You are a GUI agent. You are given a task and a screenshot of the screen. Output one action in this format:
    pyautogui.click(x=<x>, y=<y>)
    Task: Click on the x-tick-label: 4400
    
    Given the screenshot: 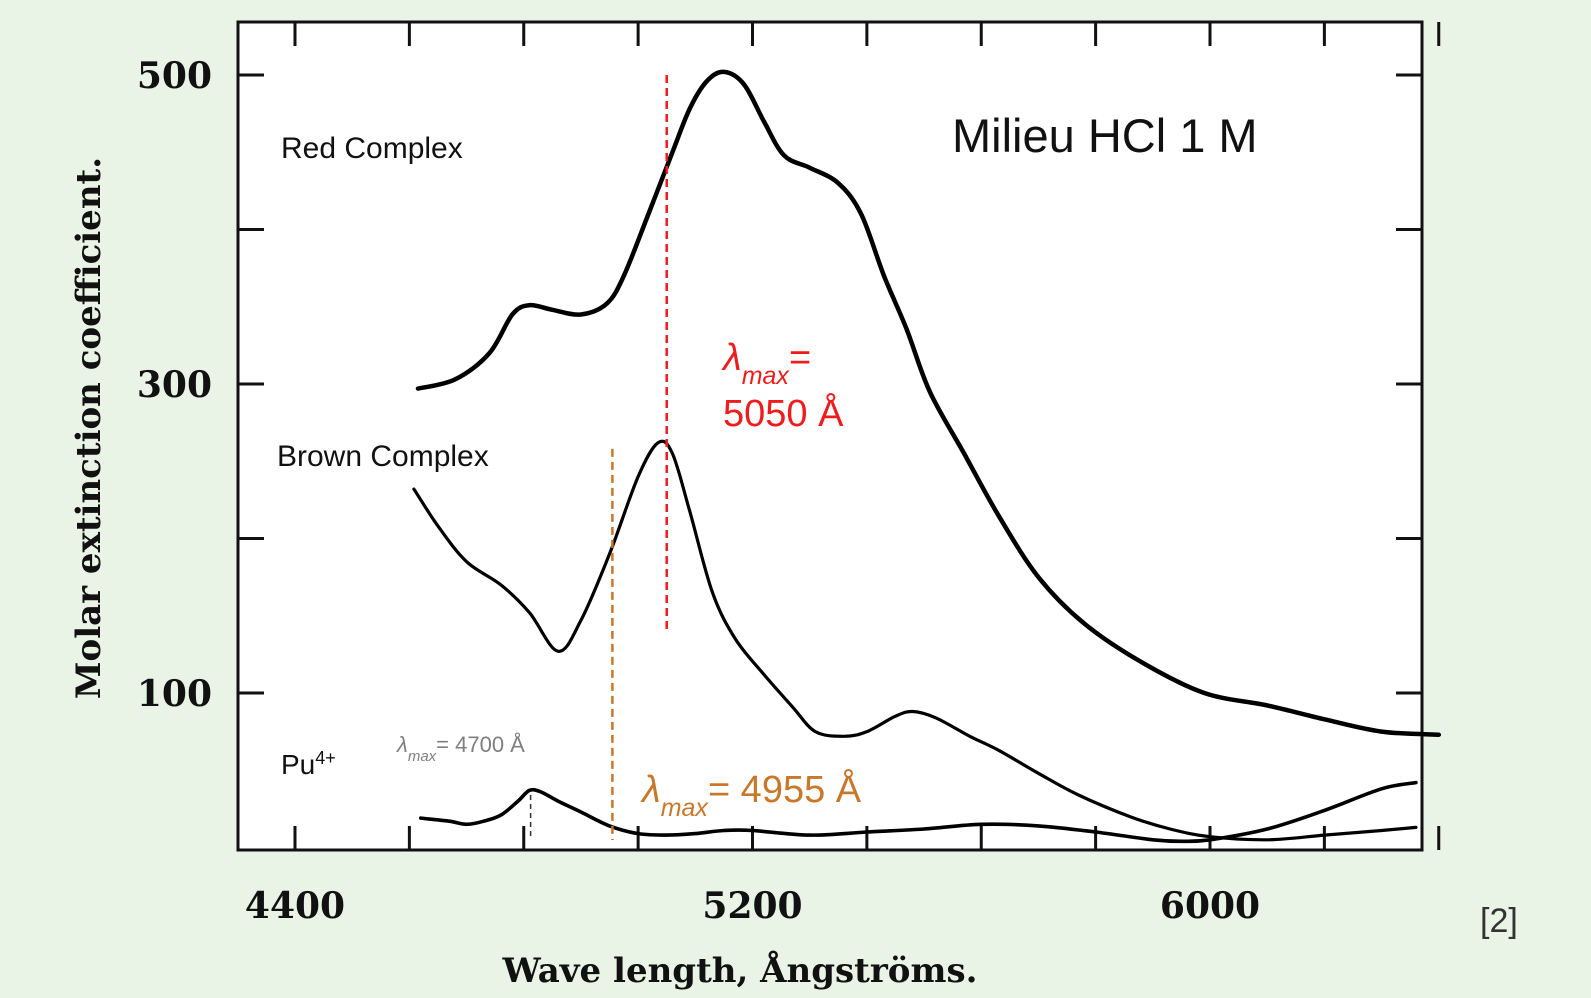 What is the action you would take?
    pyautogui.click(x=295, y=906)
    